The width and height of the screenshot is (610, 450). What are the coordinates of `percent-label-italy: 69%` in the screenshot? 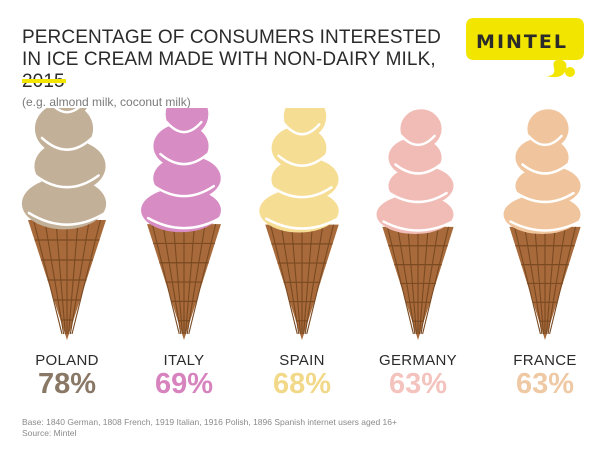 It's located at (184, 384).